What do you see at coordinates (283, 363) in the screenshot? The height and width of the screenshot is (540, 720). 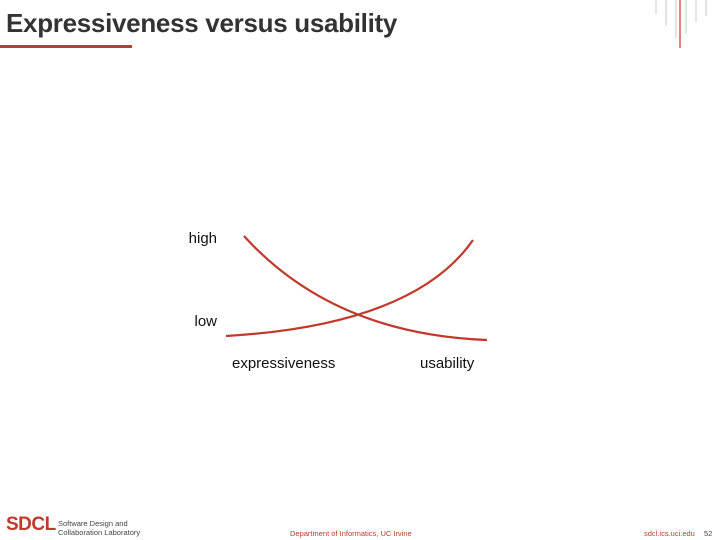 I see `label-expressiveness: expressiveness` at bounding box center [283, 363].